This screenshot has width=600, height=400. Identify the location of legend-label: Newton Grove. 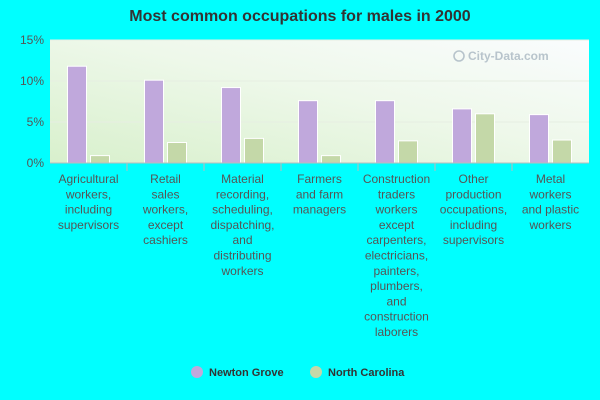
(246, 373).